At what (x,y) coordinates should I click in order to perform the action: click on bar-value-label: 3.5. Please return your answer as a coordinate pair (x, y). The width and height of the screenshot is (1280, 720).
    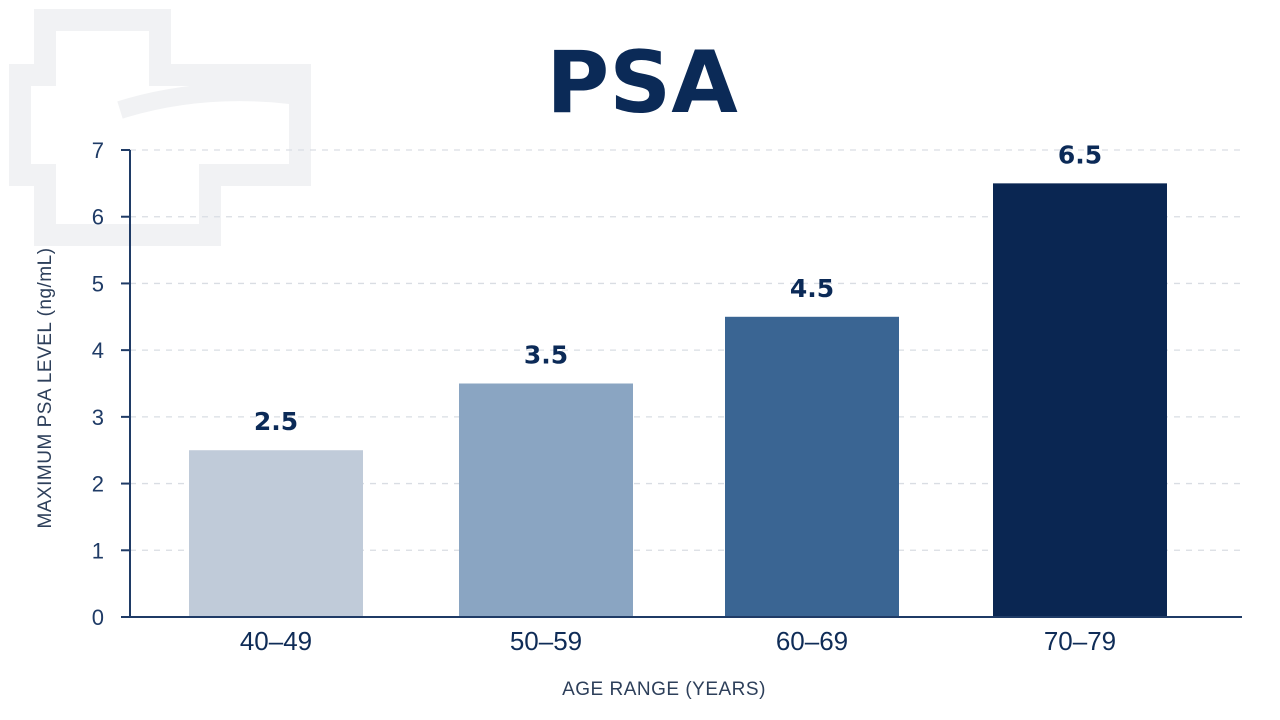
    Looking at the image, I should click on (546, 355).